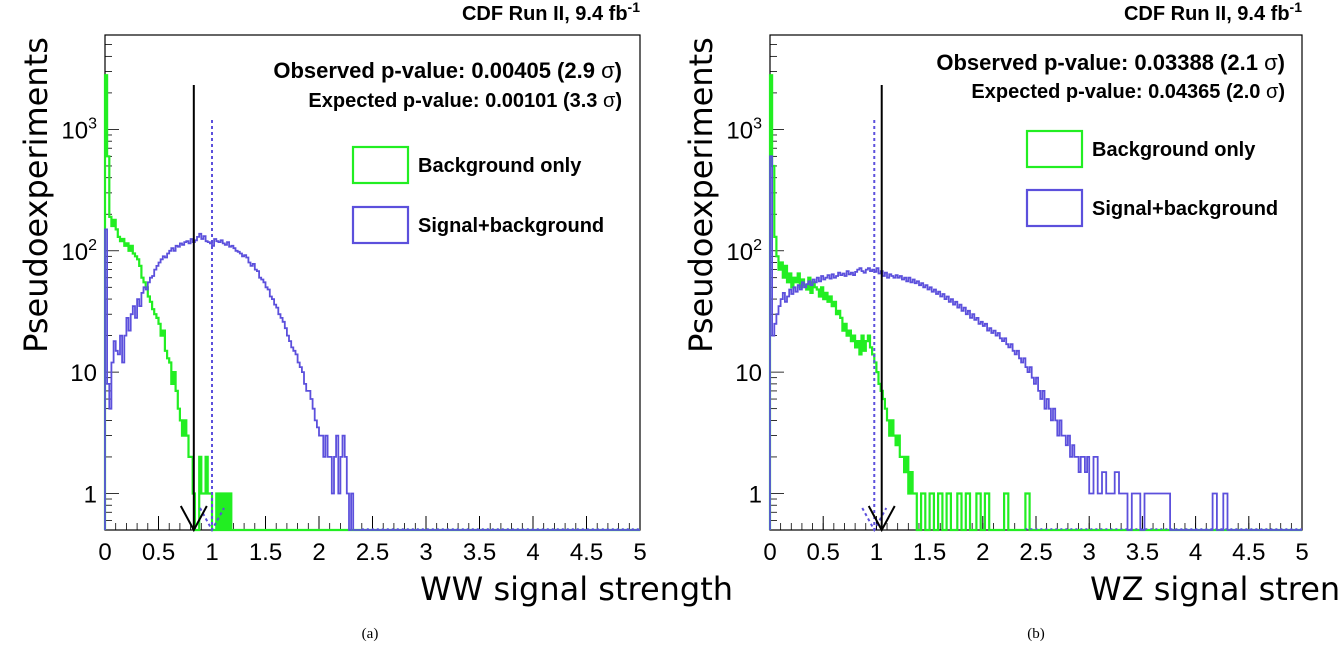 The height and width of the screenshot is (651, 1342). Describe the element at coordinates (1118, 92) in the screenshot. I see `expected-pvalue-label: Expected p-value: 0.04365 (2.0` at that location.